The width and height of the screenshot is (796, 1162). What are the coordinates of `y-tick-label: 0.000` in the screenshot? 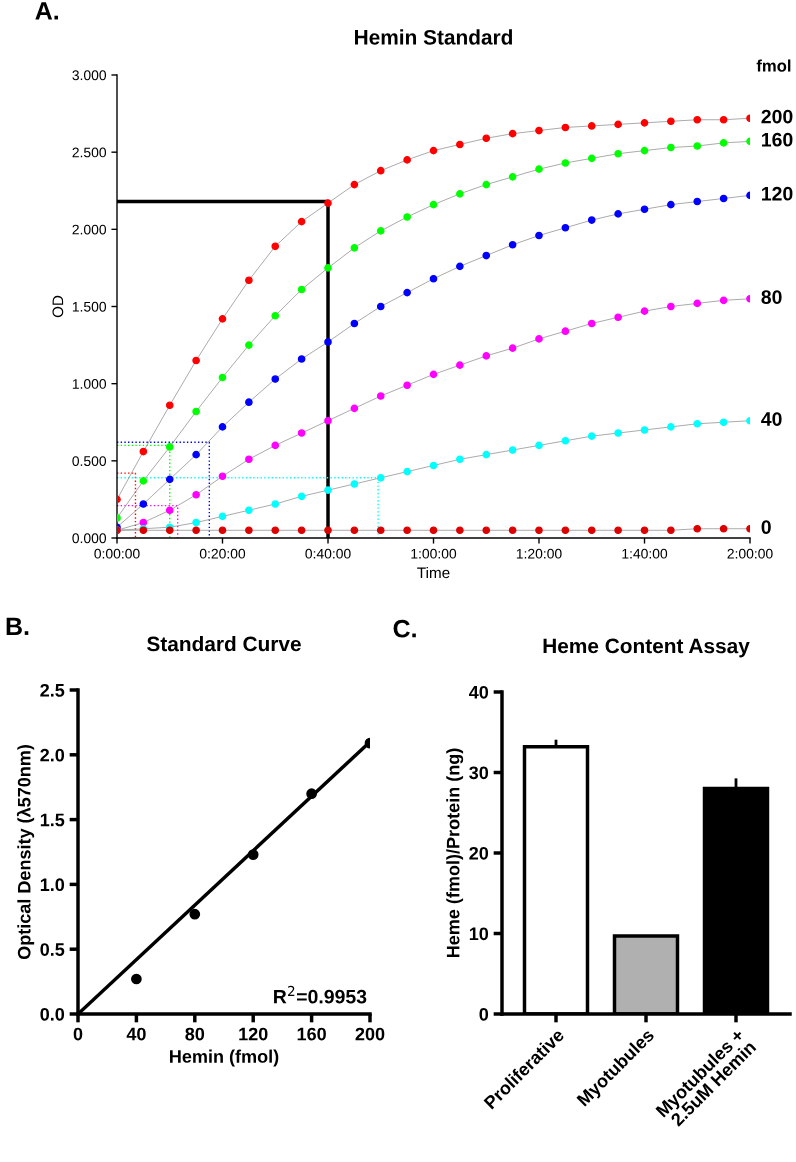 It's located at (89, 538).